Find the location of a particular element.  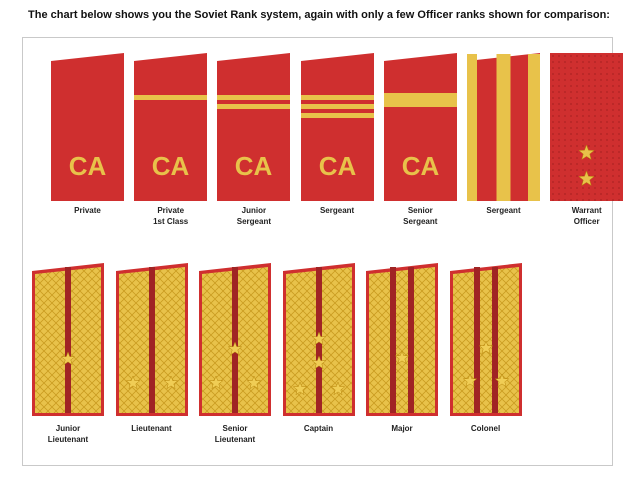

rank-label: Junior Sergeant is located at coordinates (253, 216).